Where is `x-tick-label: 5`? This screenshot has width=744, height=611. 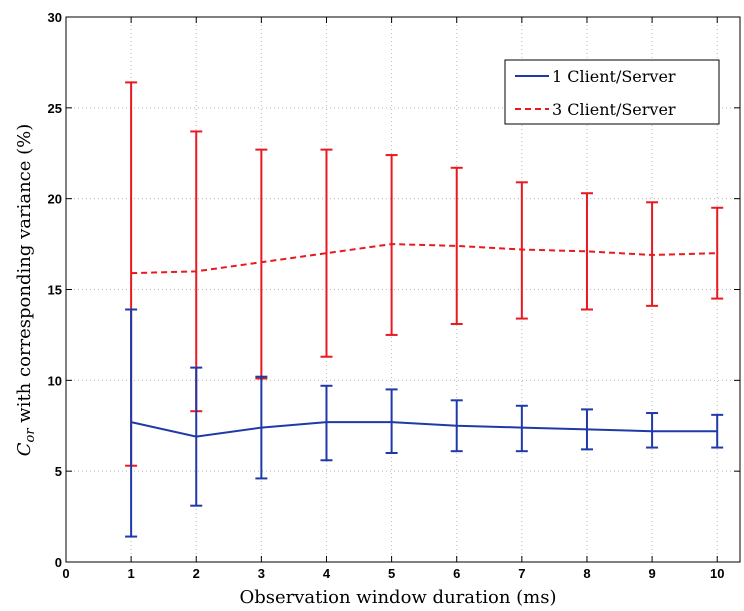
x-tick-label: 5 is located at coordinates (391, 573).